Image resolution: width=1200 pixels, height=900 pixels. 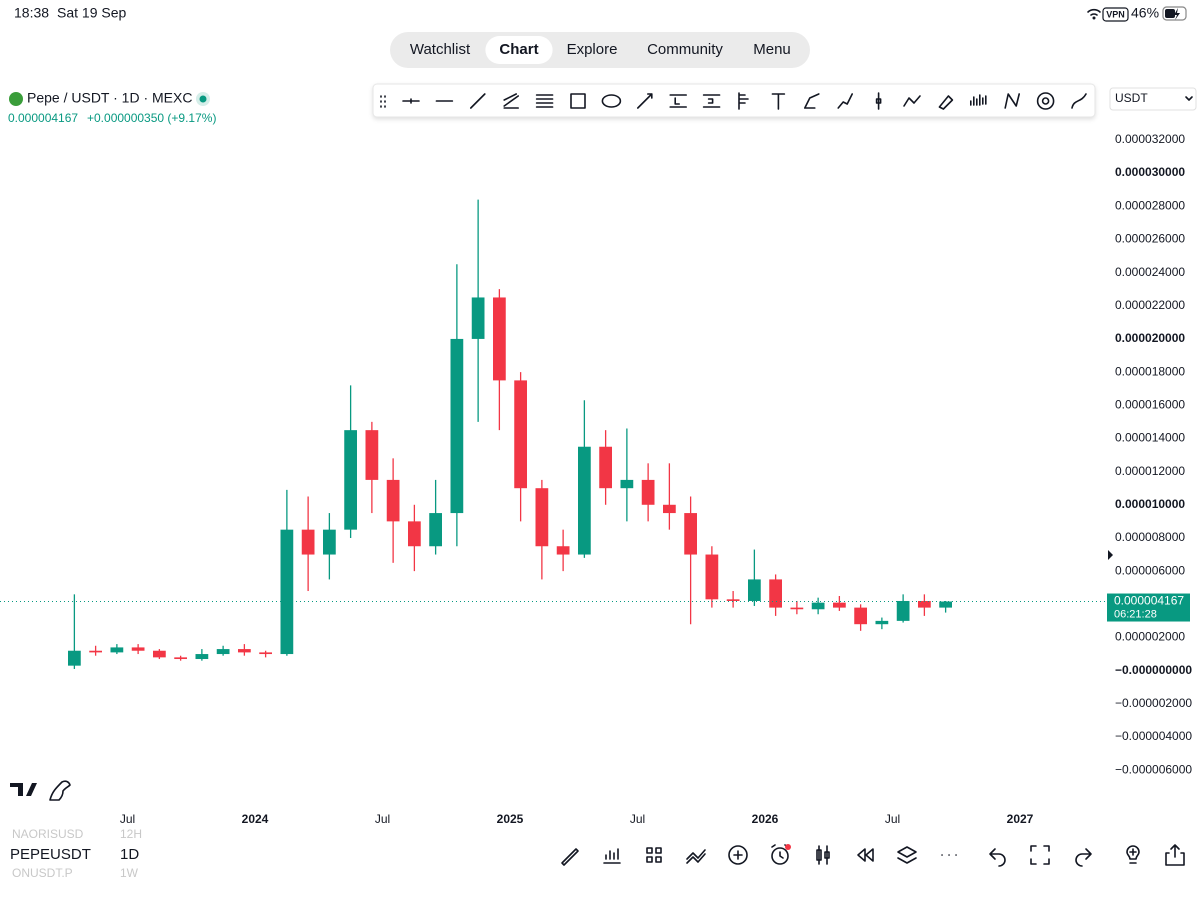 I want to click on symbol-list-item: NAORISUSD, so click(x=48, y=834).